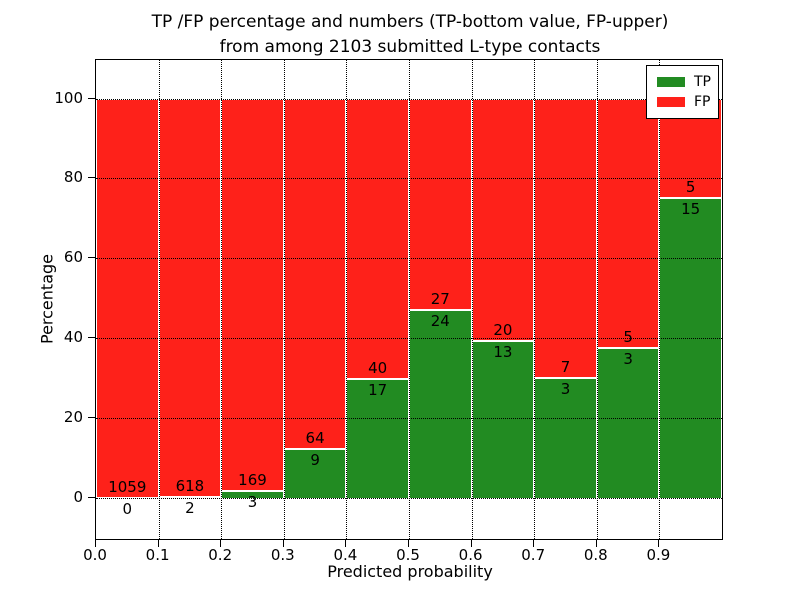  What do you see at coordinates (503, 351) in the screenshot?
I see `tp-count-label: 13` at bounding box center [503, 351].